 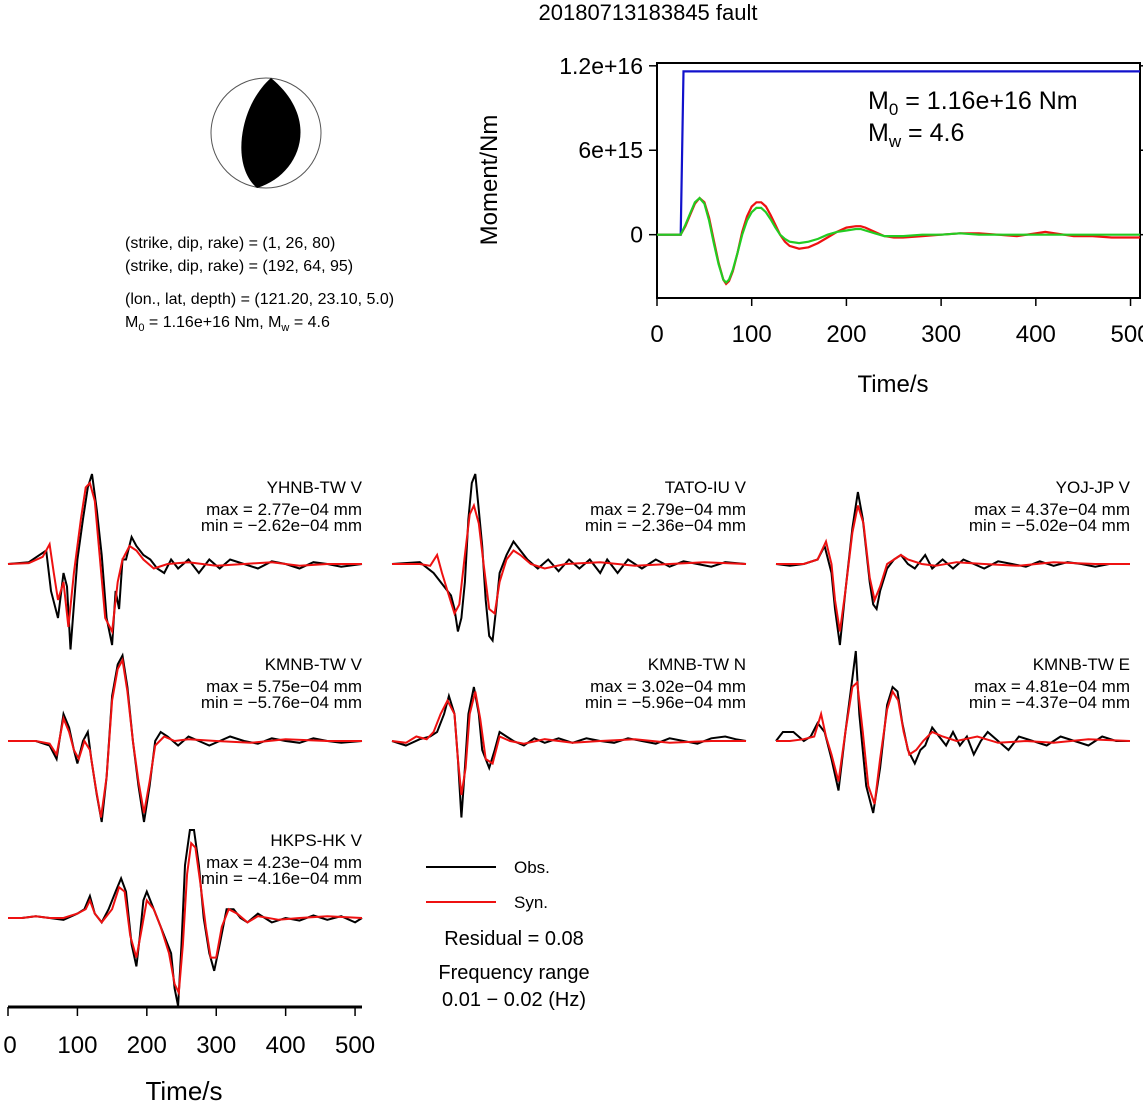 I want to click on frequency-range-value: 0.01 − 0.02 (Hz), so click(x=514, y=1000).